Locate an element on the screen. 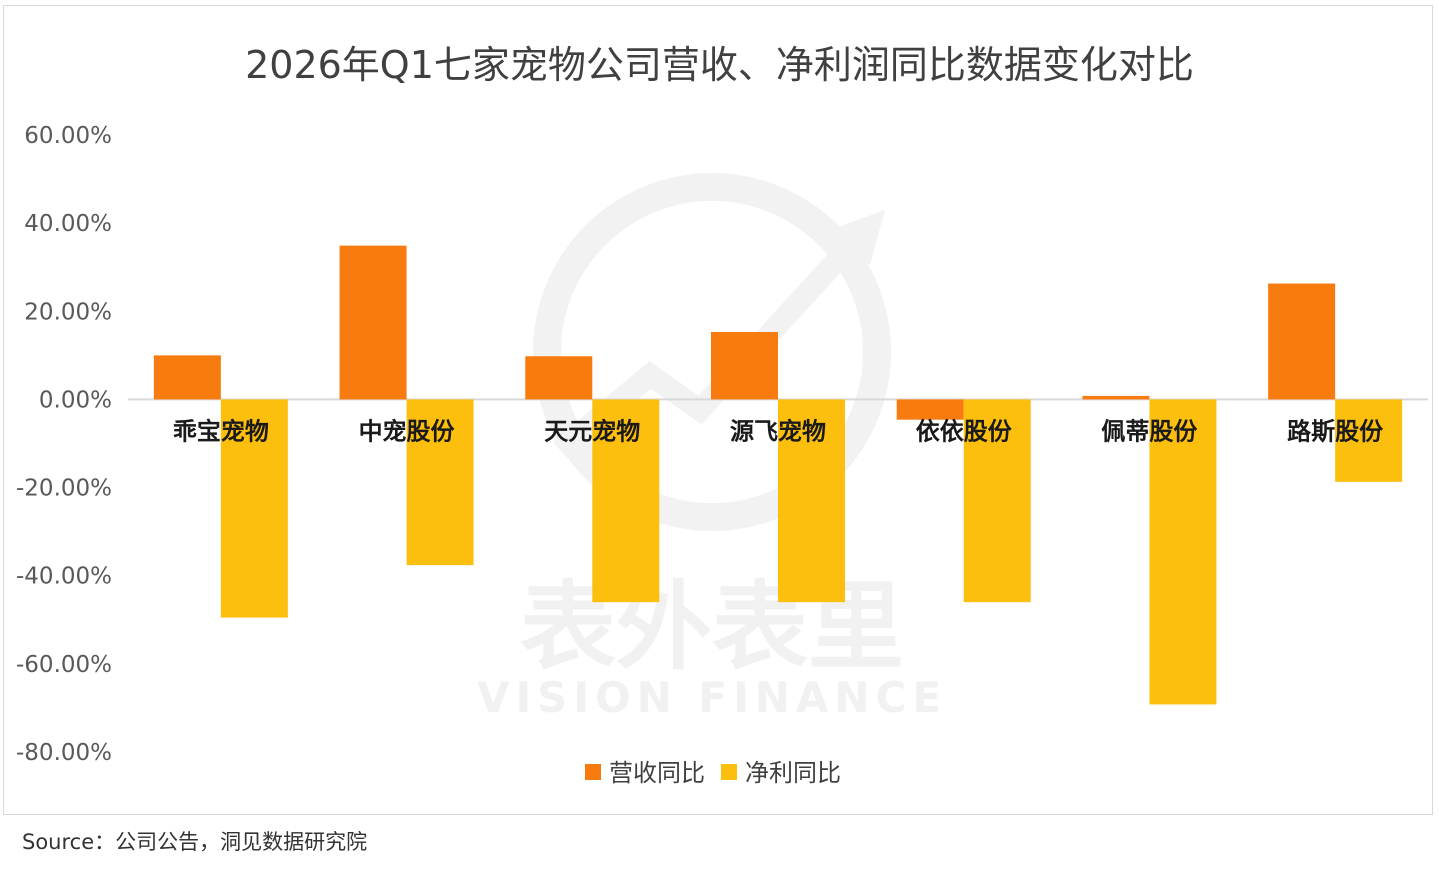 The image size is (1439, 869). category-label: 佩蒂股份 is located at coordinates (1149, 431).